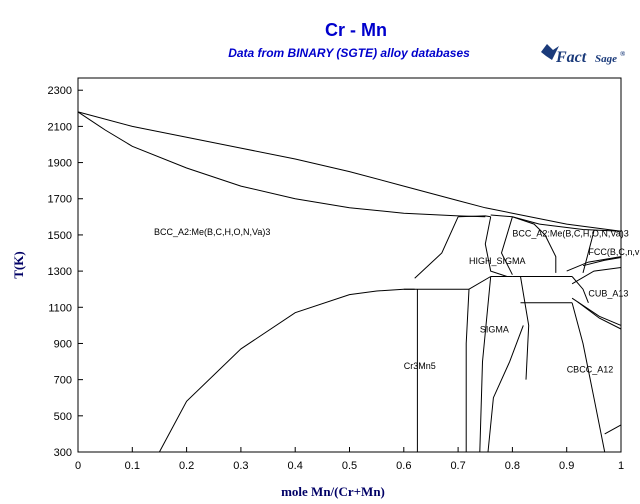 Image resolution: width=640 pixels, height=504 pixels. What do you see at coordinates (420, 366) in the screenshot?
I see `phase-label: Cr3Mn5` at bounding box center [420, 366].